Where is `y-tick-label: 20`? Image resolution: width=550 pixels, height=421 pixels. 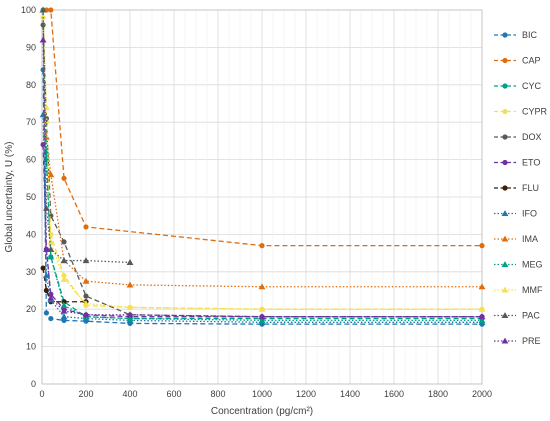 y-tick-label: 20 is located at coordinates (31, 309).